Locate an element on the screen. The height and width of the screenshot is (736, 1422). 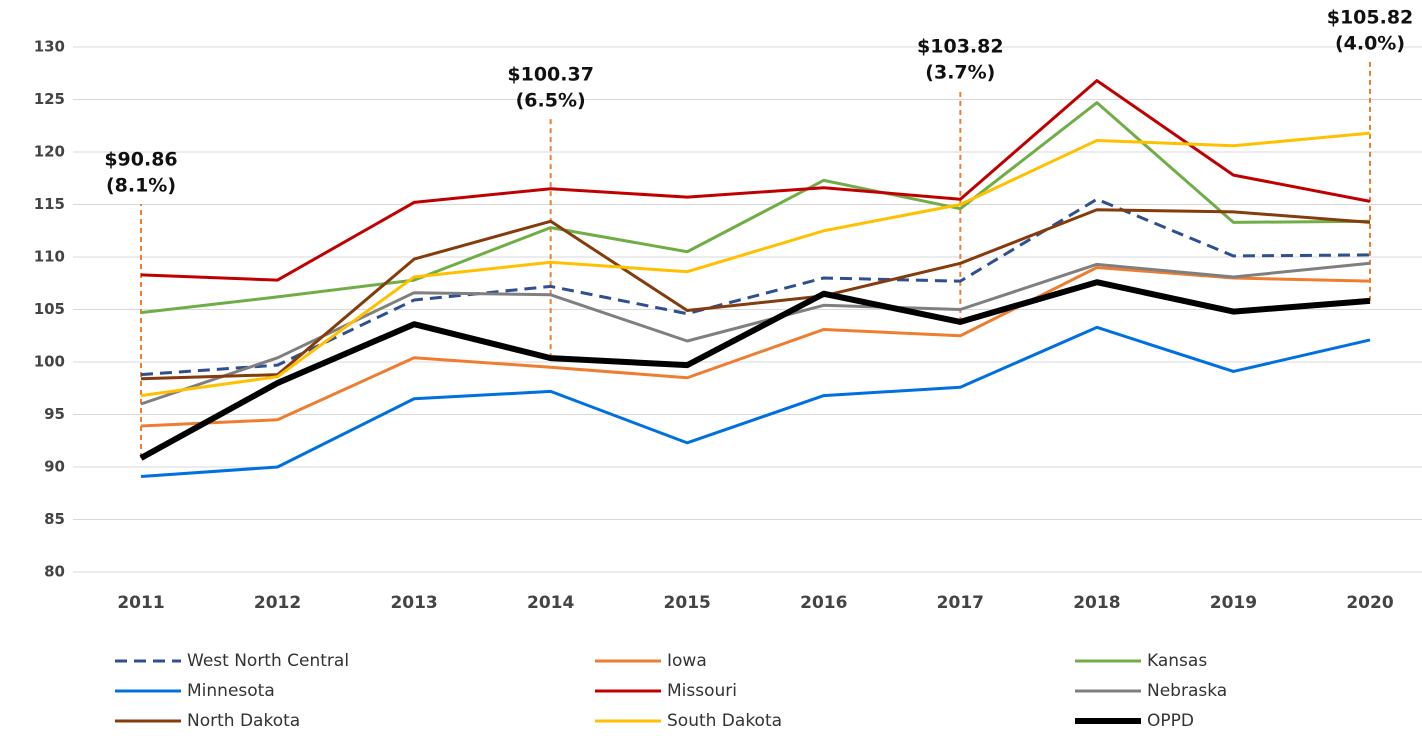
annotation-text: (8.1%) is located at coordinates (141, 186).